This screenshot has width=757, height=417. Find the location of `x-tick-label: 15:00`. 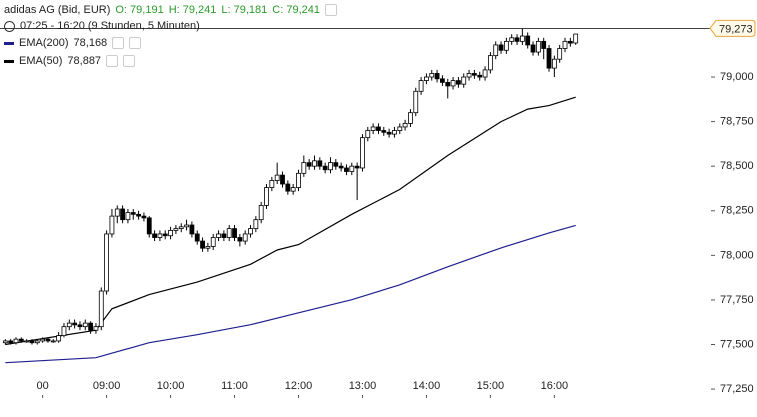

x-tick-label: 15:00 is located at coordinates (491, 386).